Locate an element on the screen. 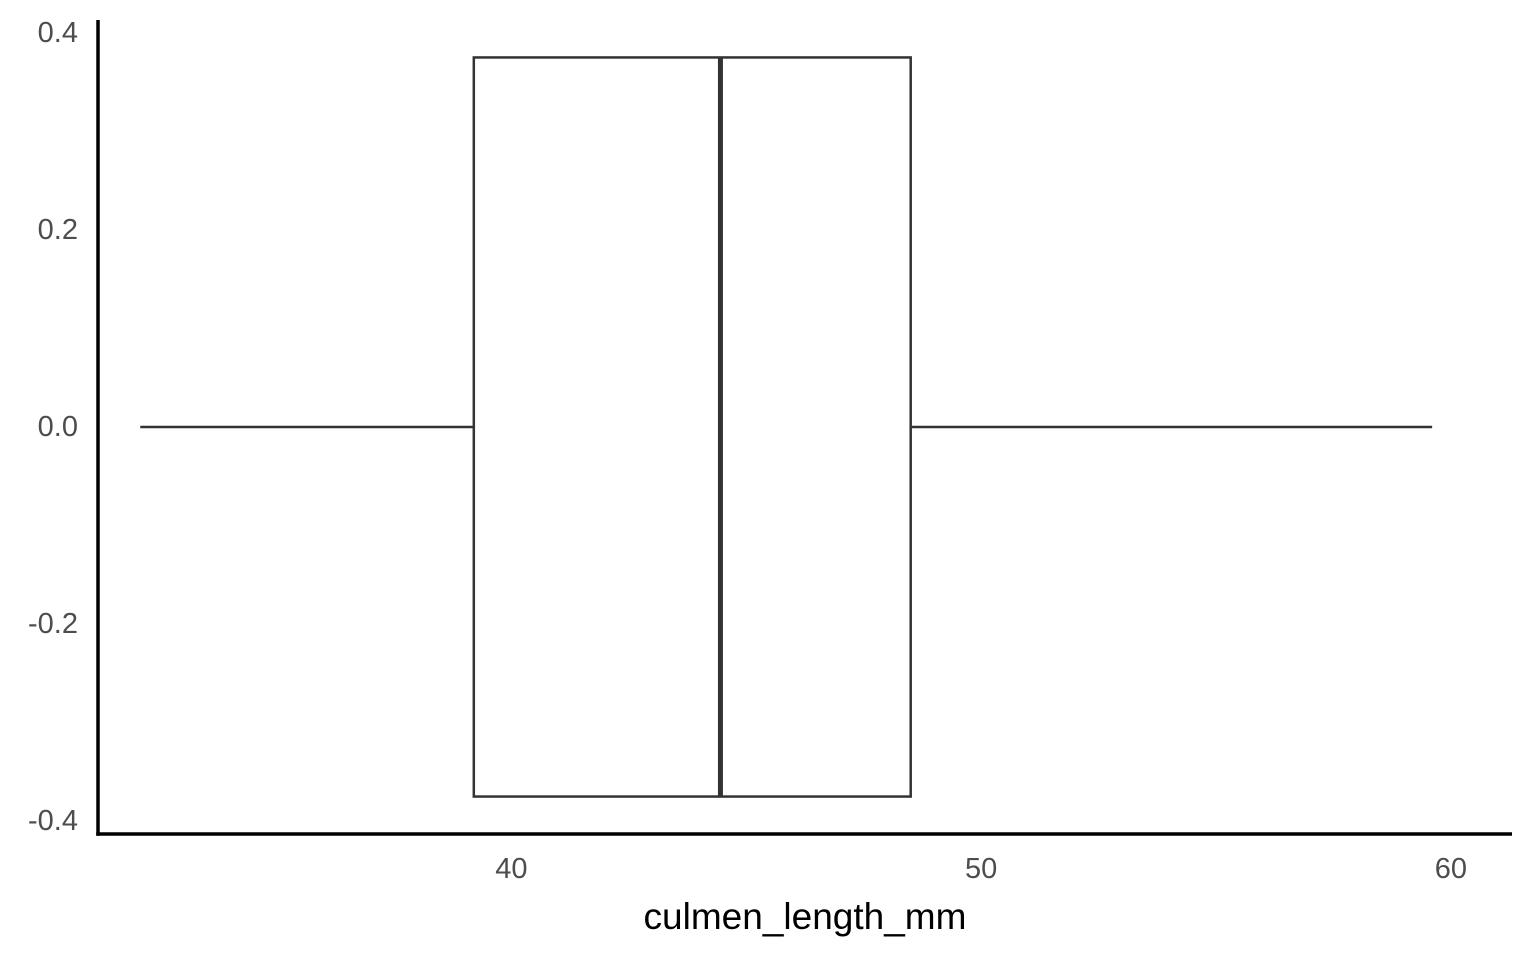 This screenshot has height=960, width=1536. y-tick-label: 0.2 is located at coordinates (58, 230).